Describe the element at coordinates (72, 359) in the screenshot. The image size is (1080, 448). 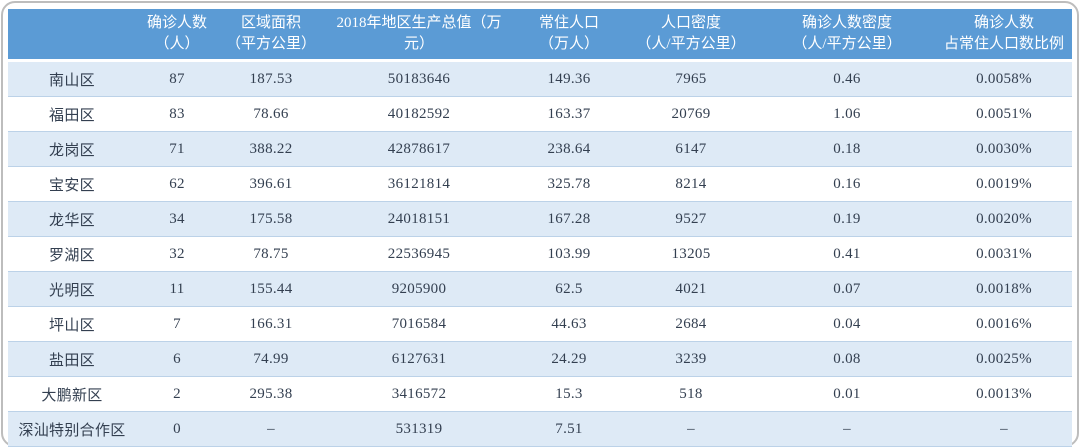
I see `row-name-cell: 盐田区` at that location.